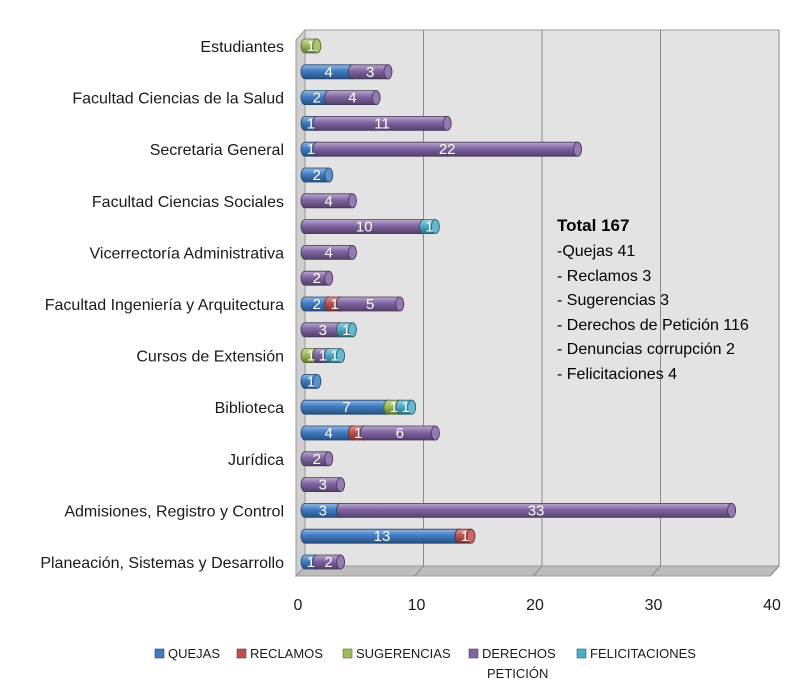 The image size is (802, 687). What do you see at coordinates (400, 433) in the screenshot?
I see `data-label: 6` at bounding box center [400, 433].